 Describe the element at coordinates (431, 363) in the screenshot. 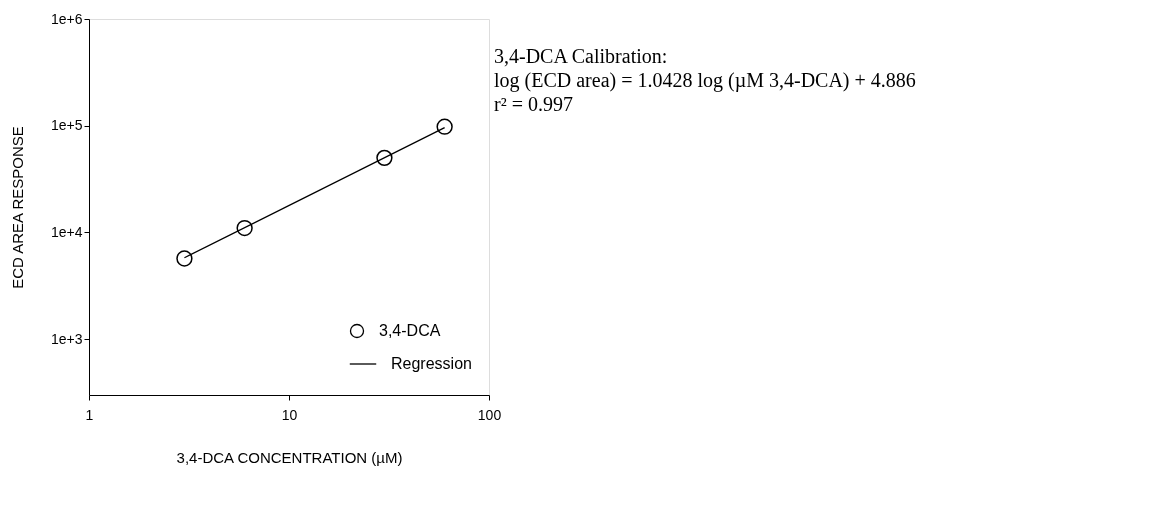

I see `legend-label: Regression` at that location.